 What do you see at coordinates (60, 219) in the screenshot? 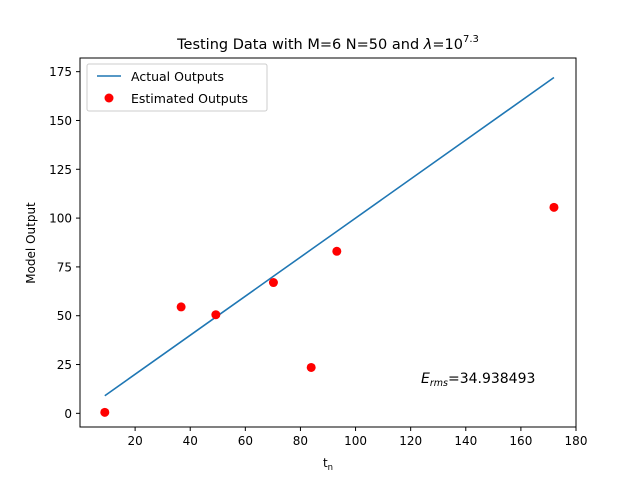
I see `y-tick-label: 100` at bounding box center [60, 219].